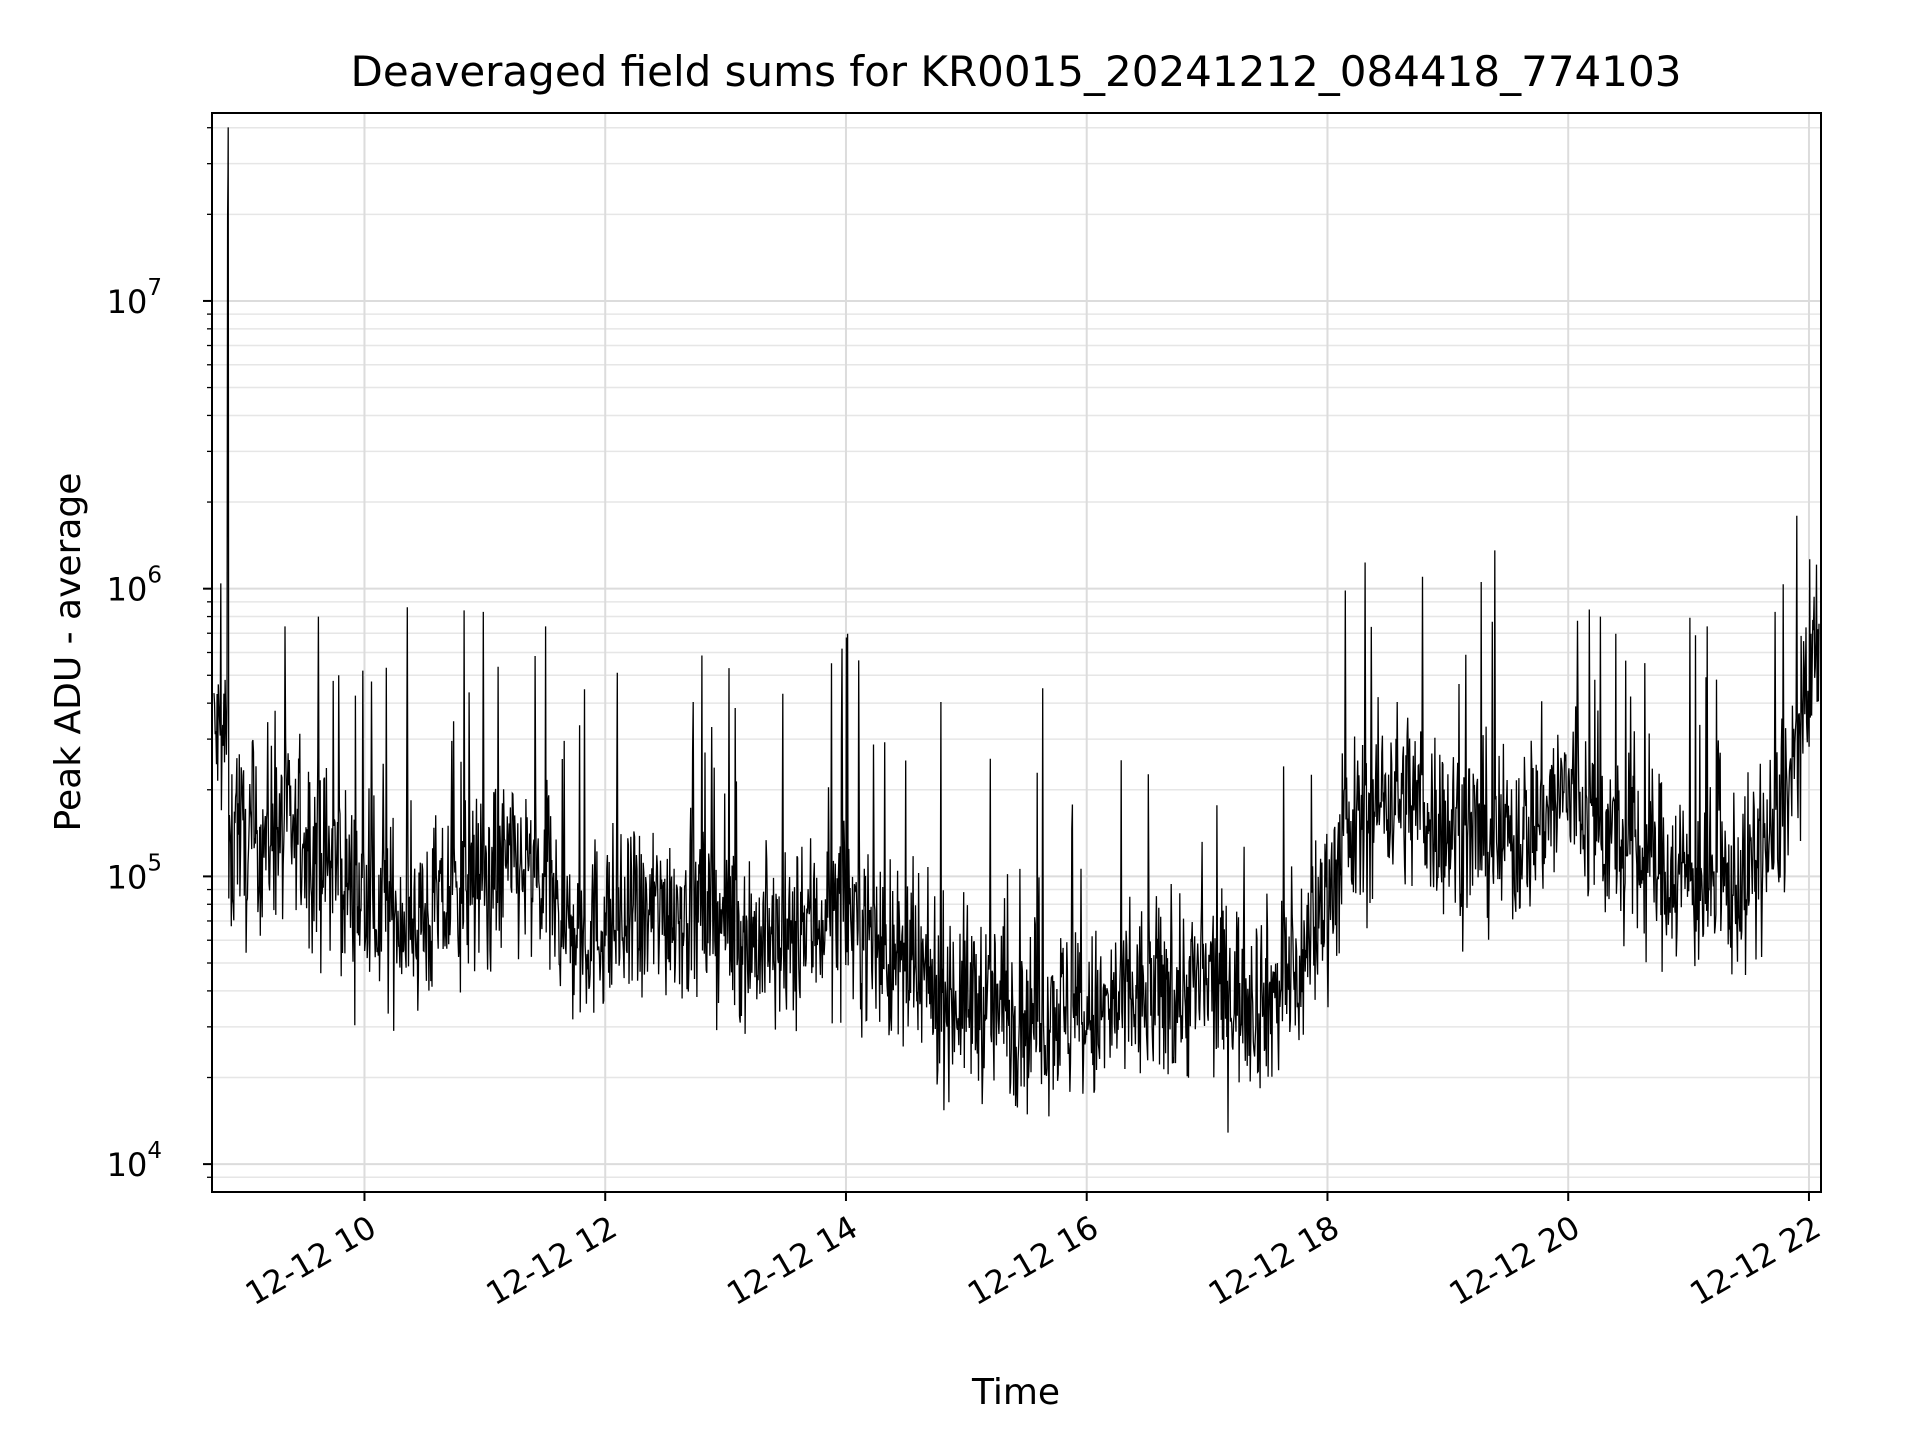  I want to click on x-tick-label: 12-12 20, so click(1515, 1260).